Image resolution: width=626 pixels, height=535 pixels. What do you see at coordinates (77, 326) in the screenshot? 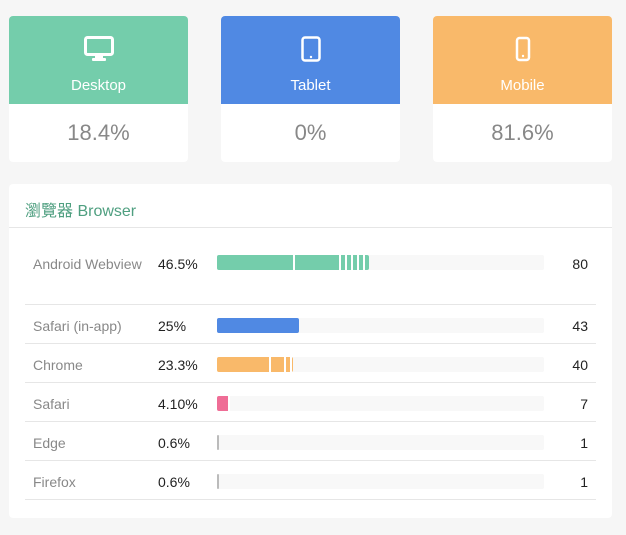
I see `browser-name: Safari (in-app)` at bounding box center [77, 326].